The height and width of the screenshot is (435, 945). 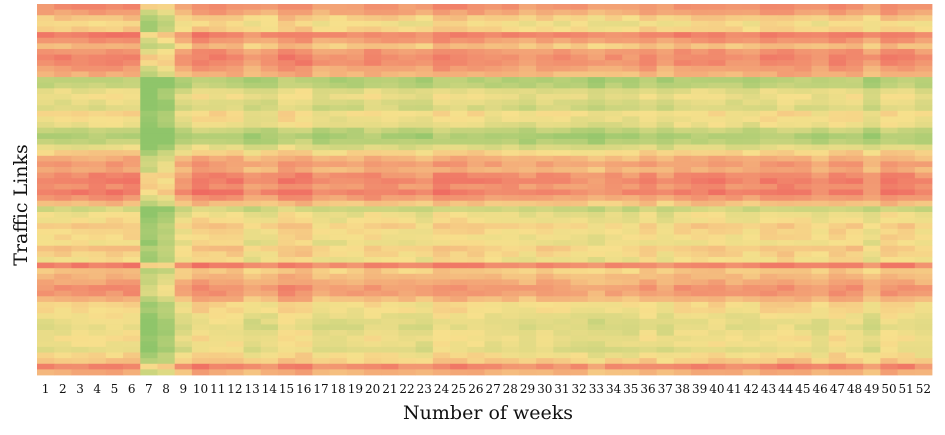 I want to click on x-tick-label: 32, so click(x=579, y=389).